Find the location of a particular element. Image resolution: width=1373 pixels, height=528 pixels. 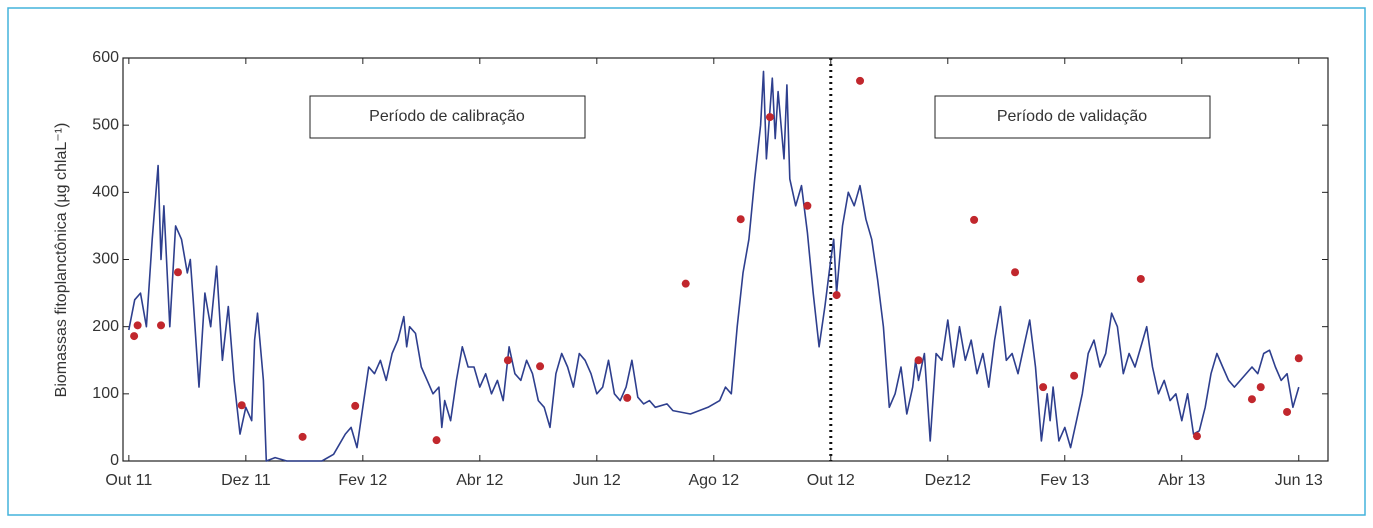

y-tick-label: 400 is located at coordinates (105, 192).